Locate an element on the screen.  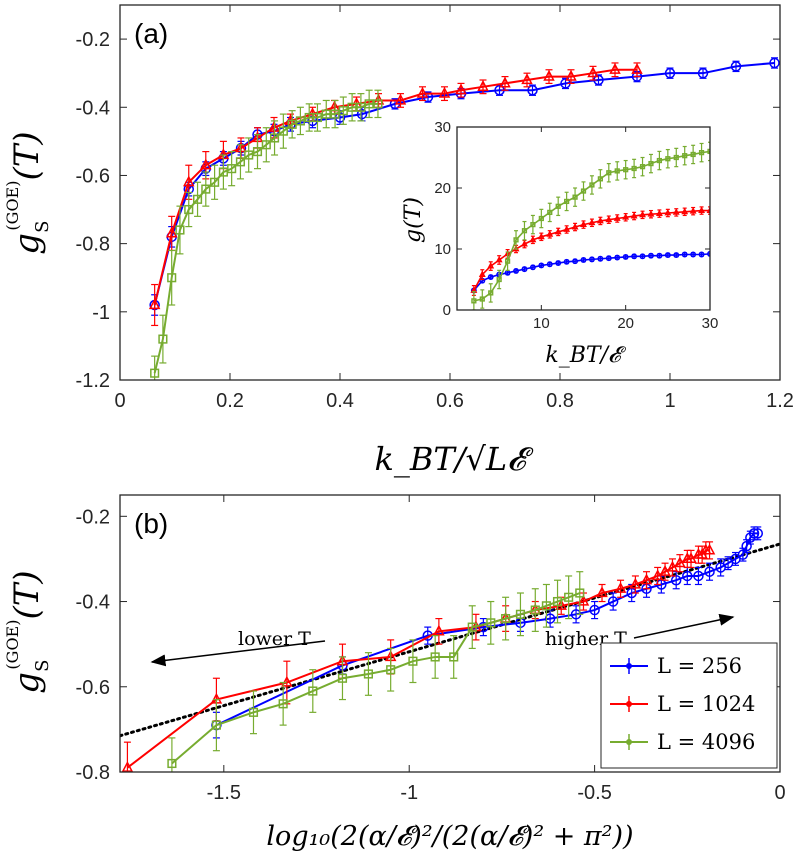
x-axis-label: k_BT/√L𝓔 is located at coordinates (454, 459).